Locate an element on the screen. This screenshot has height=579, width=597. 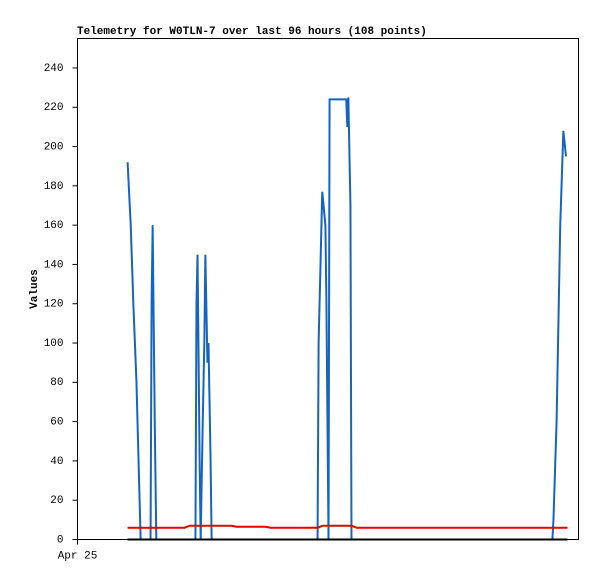
y-tick-label: 180 is located at coordinates (54, 187).